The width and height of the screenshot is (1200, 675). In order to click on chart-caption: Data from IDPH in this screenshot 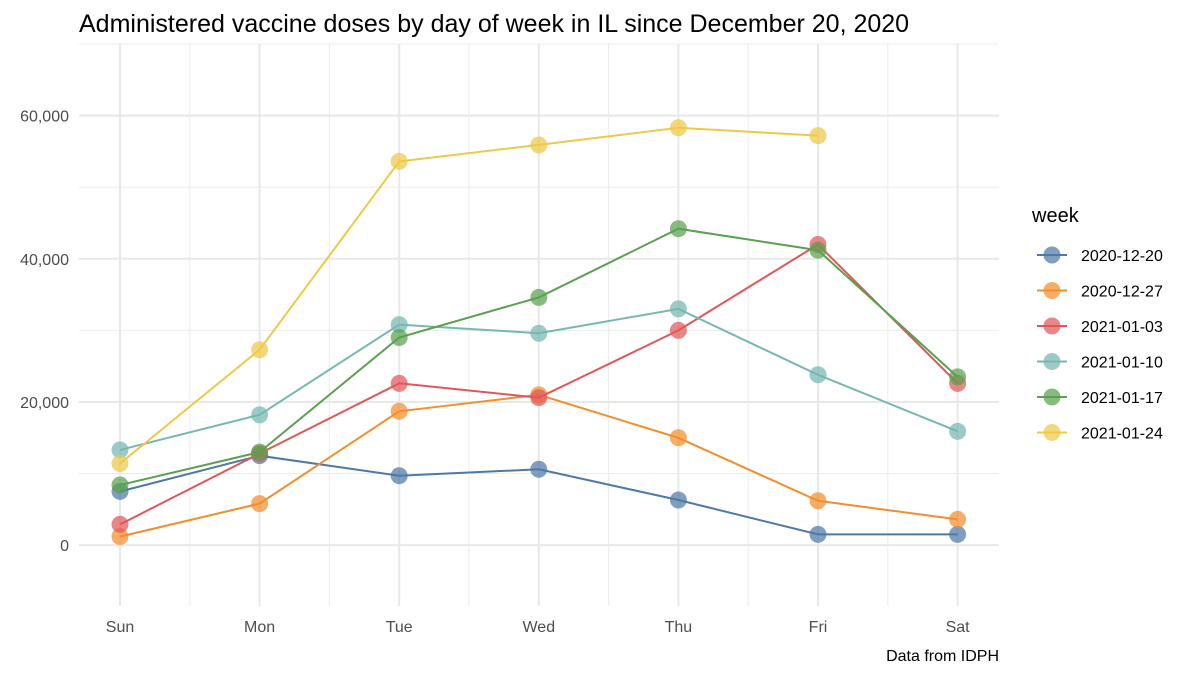, I will do `click(942, 656)`.